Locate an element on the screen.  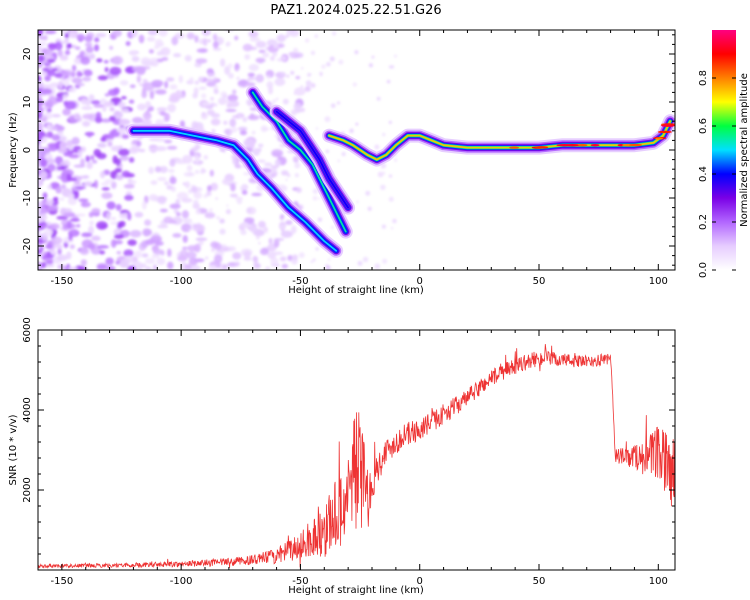
x-tick-label: -100 is located at coordinates (181, 581).